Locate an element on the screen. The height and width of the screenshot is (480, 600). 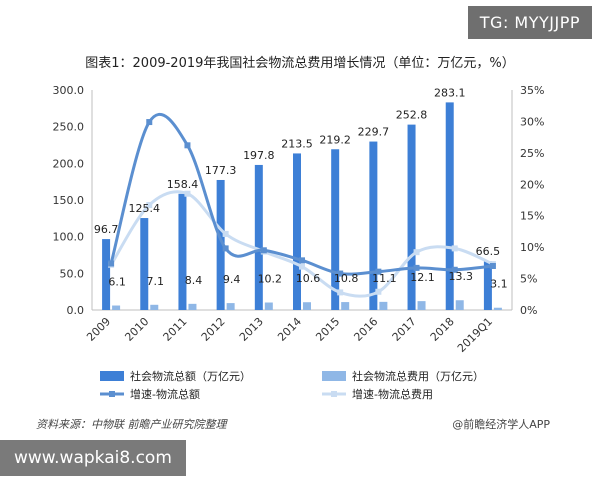
label-total-cost: 3.1 is located at coordinates (499, 284).